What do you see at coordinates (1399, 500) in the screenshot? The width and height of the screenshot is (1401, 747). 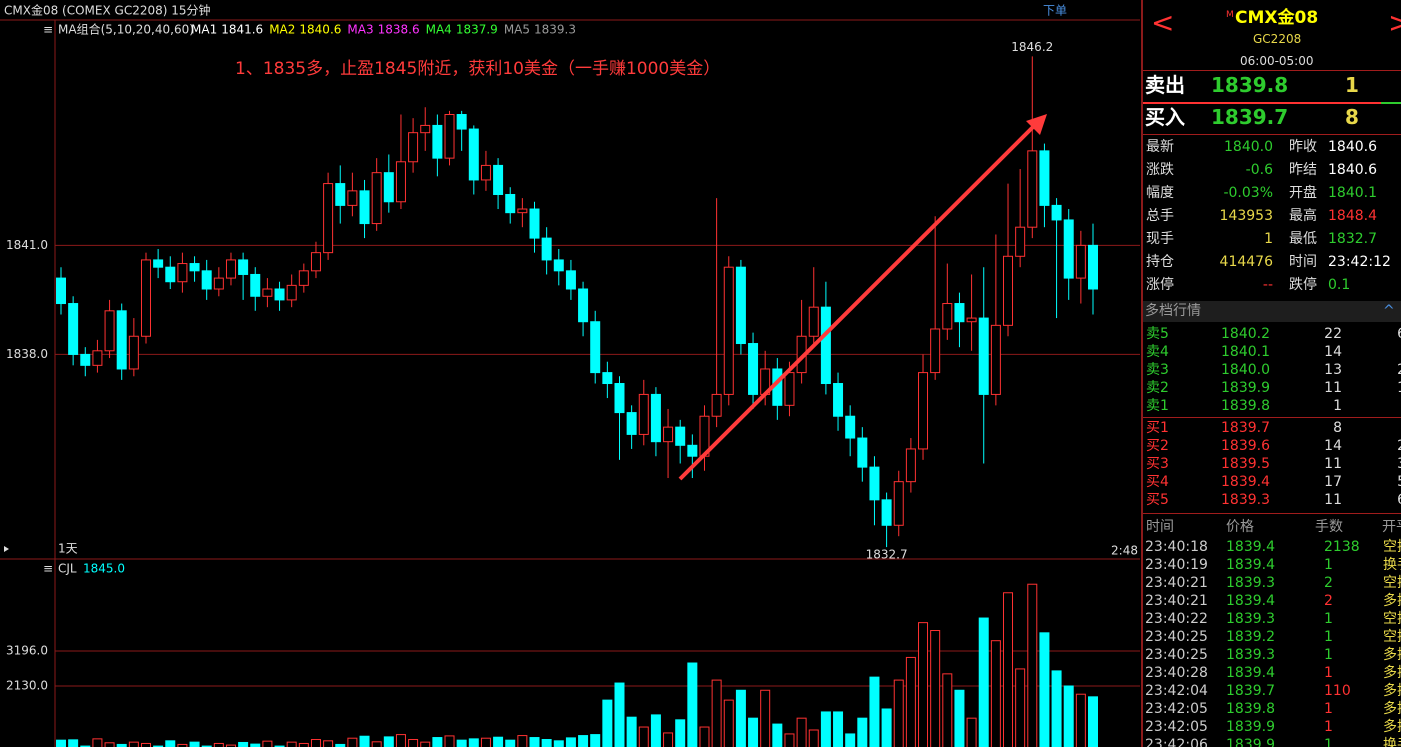 I see `depth-extra: 6` at bounding box center [1399, 500].